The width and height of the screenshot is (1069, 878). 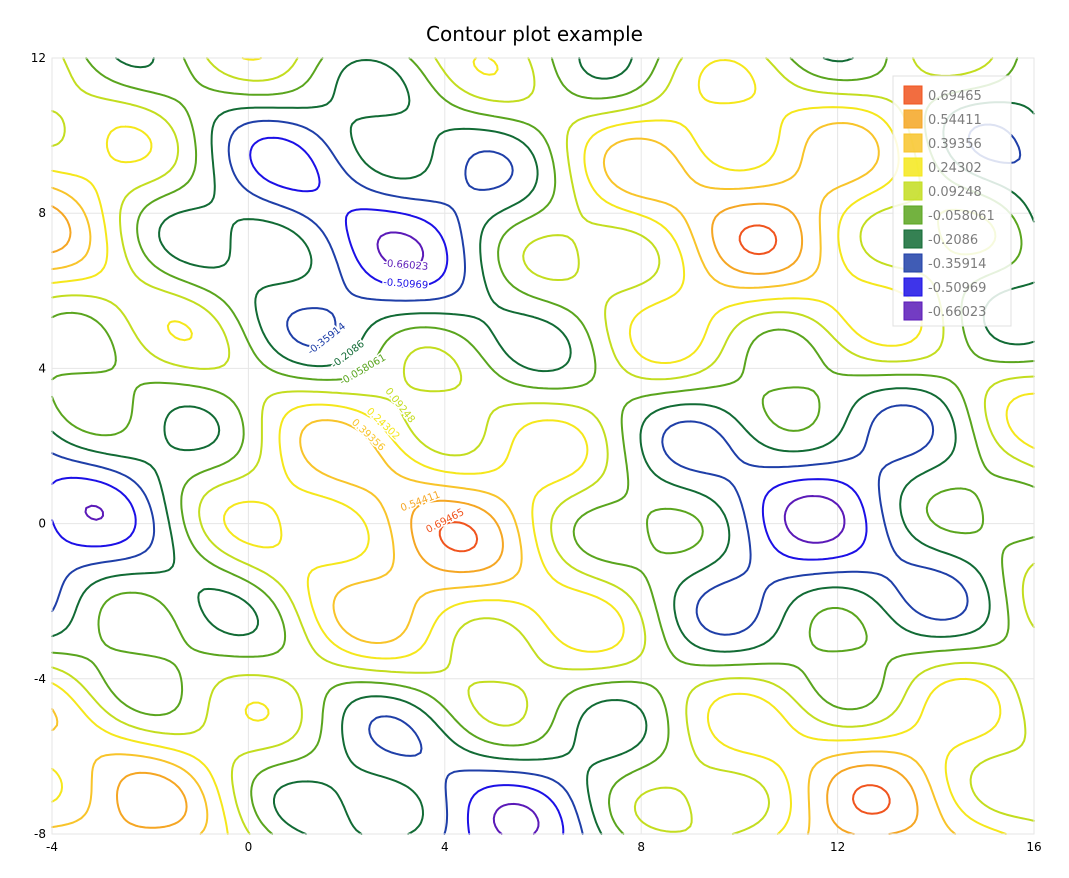 I want to click on y-tick-label: 8, so click(x=42, y=213).